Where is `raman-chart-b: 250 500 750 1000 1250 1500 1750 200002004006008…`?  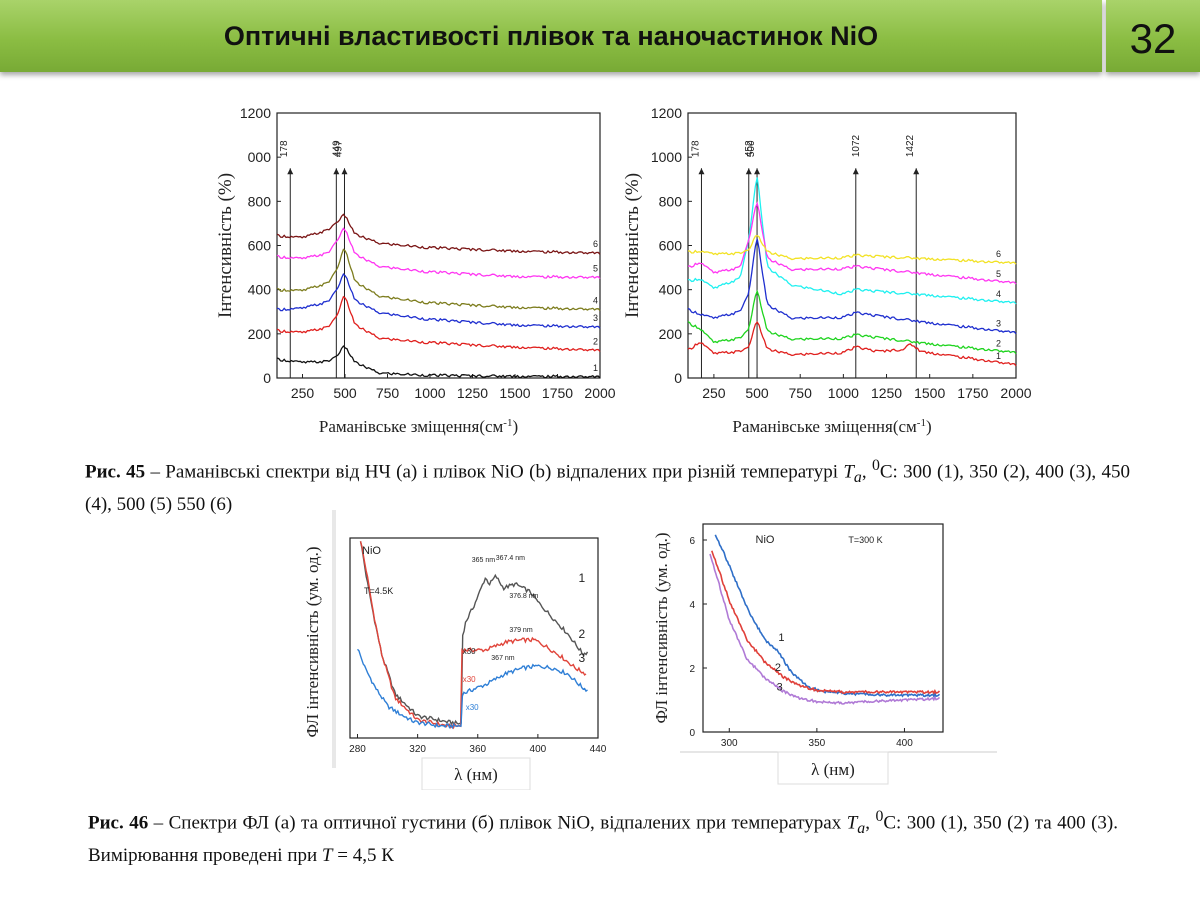
raman-chart-b: 250 500 750 1000 1250 1500 1750 200002004006008… is located at coordinates (827, 270).